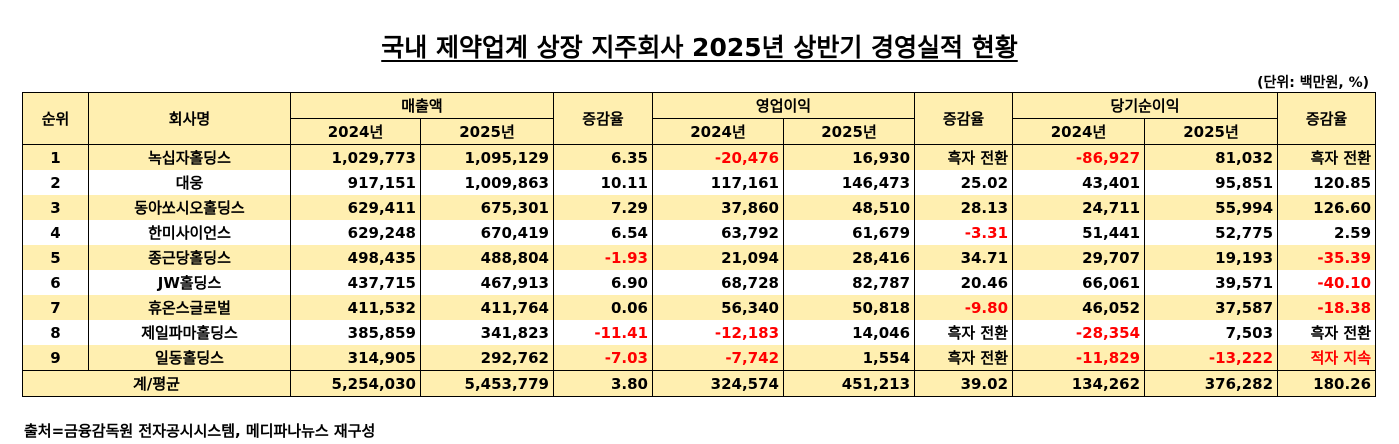  I want to click on header-row: 2024년 2025년 2024년 2025년 2024년 2025년, so click(699, 131).